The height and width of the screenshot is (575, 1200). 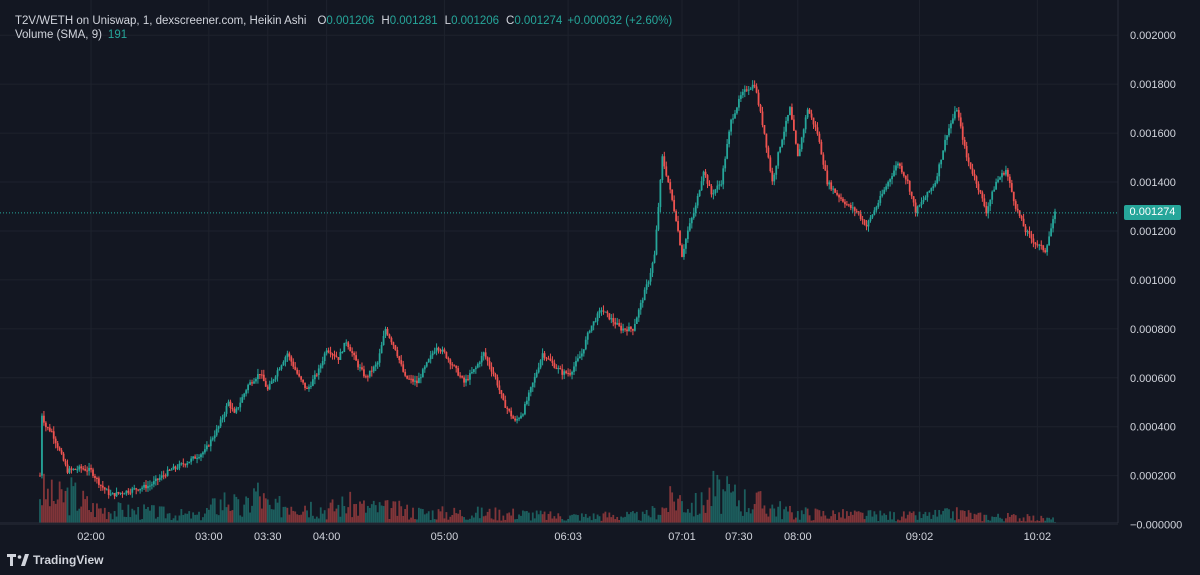 What do you see at coordinates (1153, 330) in the screenshot?
I see `y-tick-label: 0.000800` at bounding box center [1153, 330].